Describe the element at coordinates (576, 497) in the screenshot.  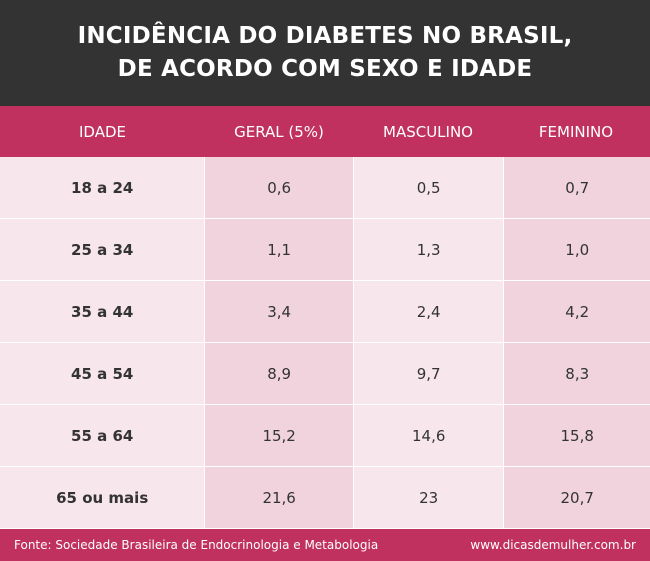
I see `feminino-cell: 20,7` at that location.